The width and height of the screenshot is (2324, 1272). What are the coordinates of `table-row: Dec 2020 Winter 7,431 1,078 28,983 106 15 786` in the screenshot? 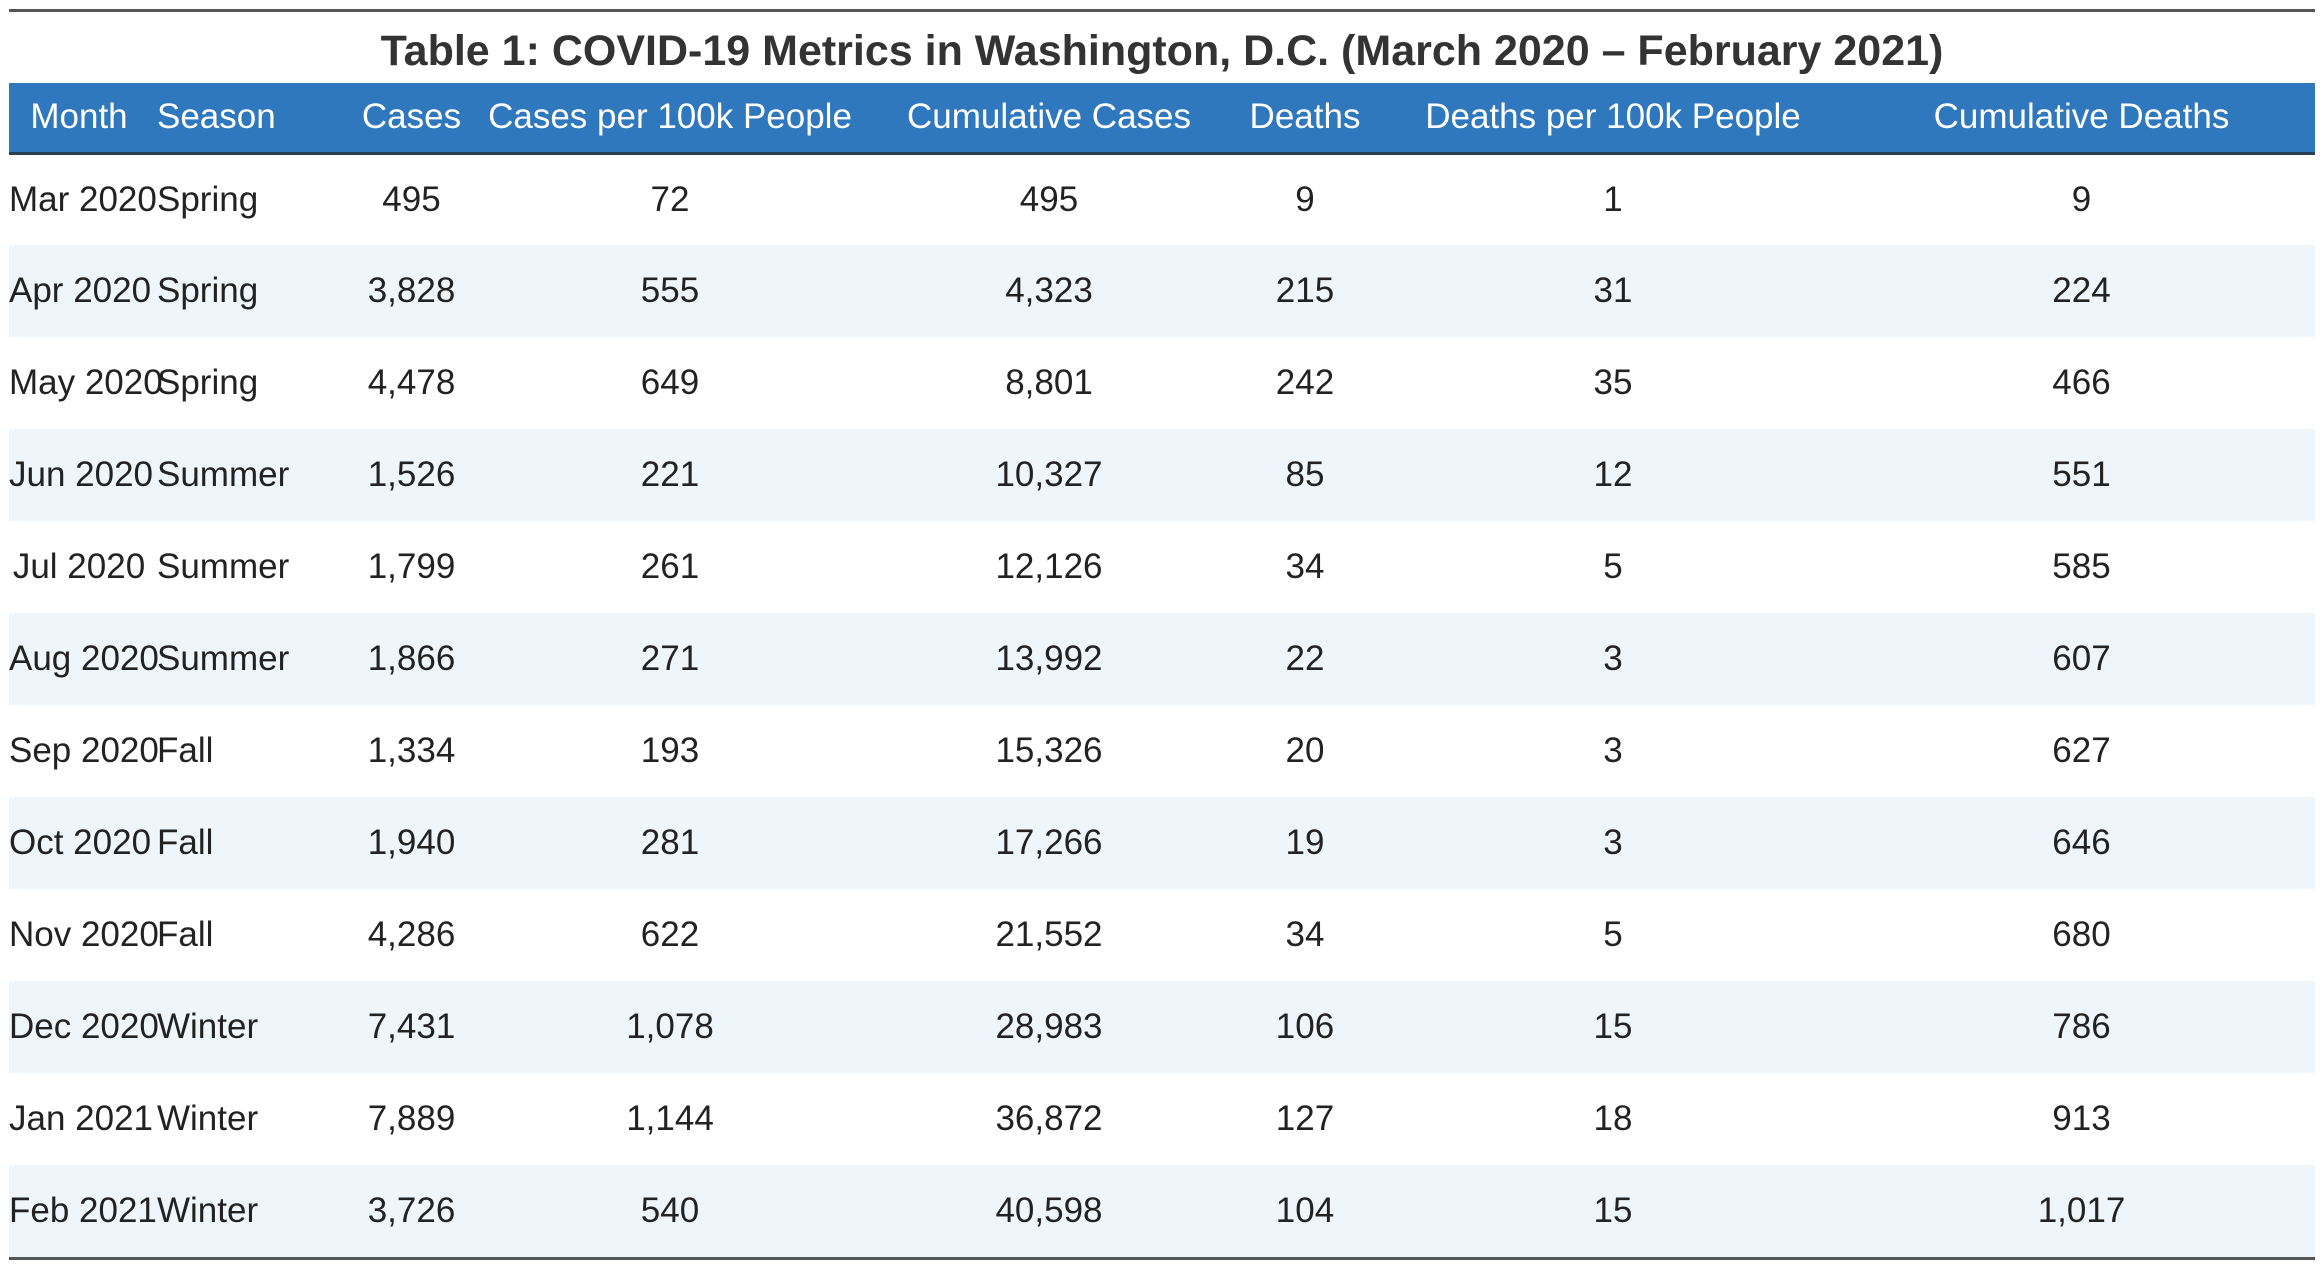 It's located at (1162, 1027).